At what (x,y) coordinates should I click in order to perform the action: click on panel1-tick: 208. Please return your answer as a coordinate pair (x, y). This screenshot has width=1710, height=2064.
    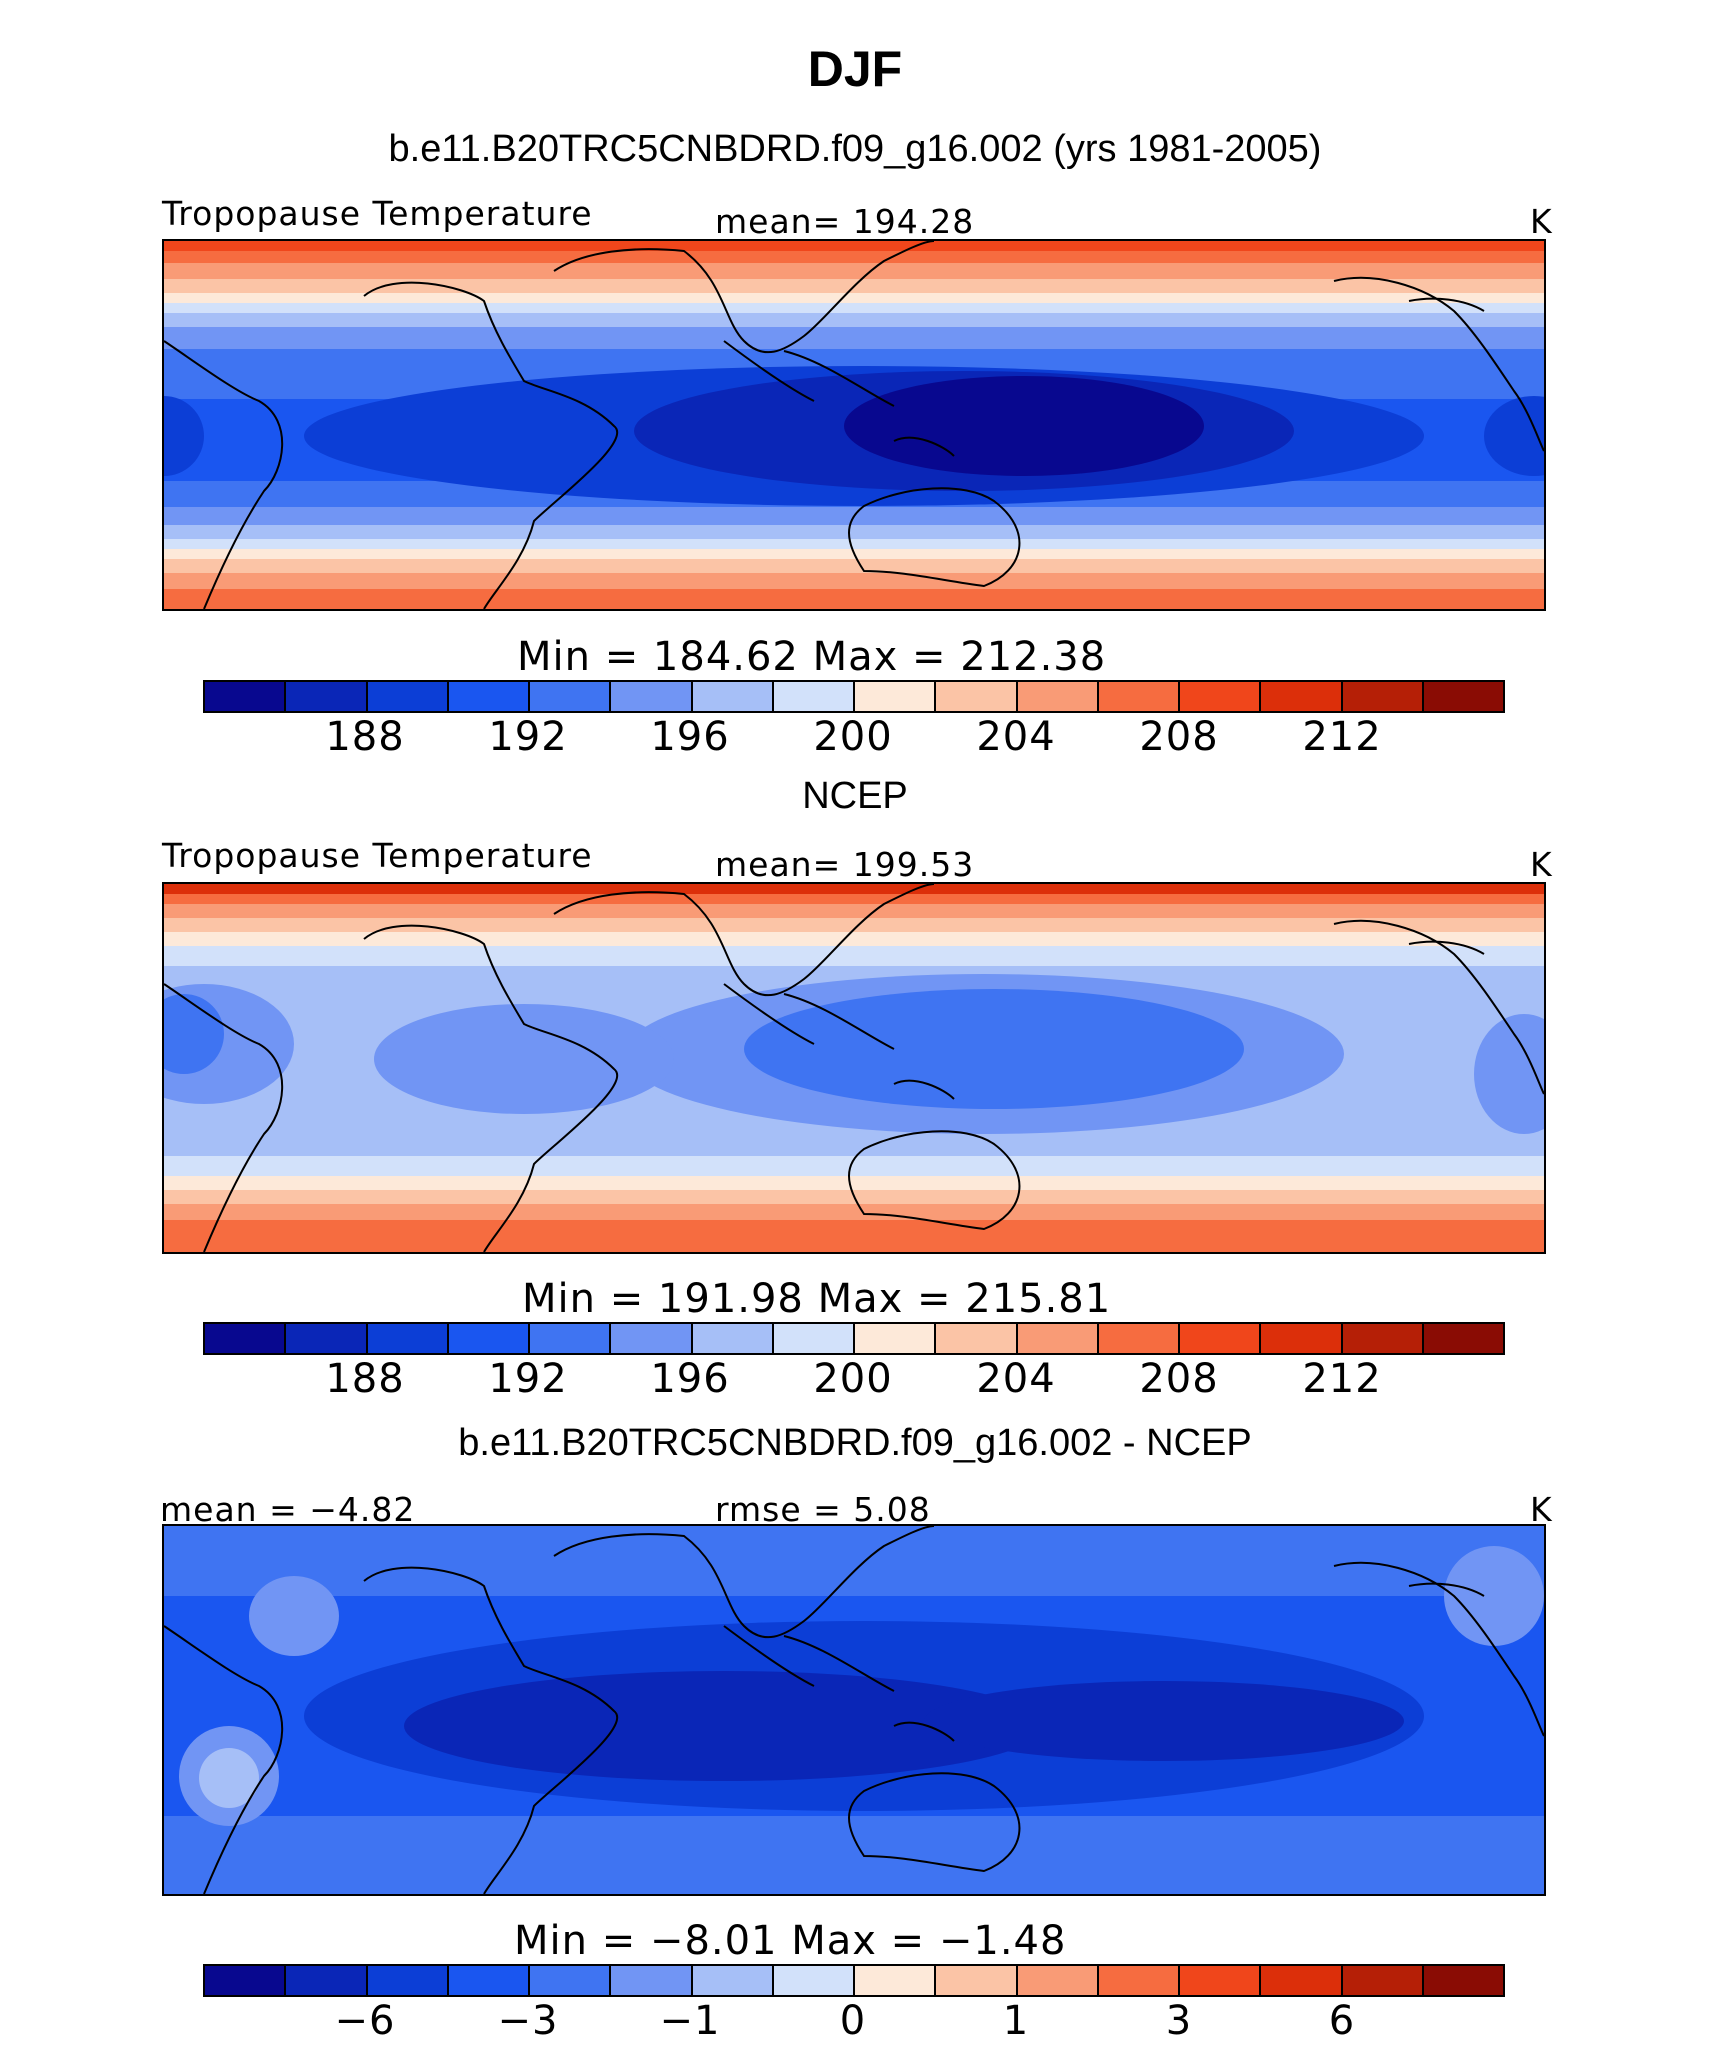
    Looking at the image, I should click on (1179, 737).